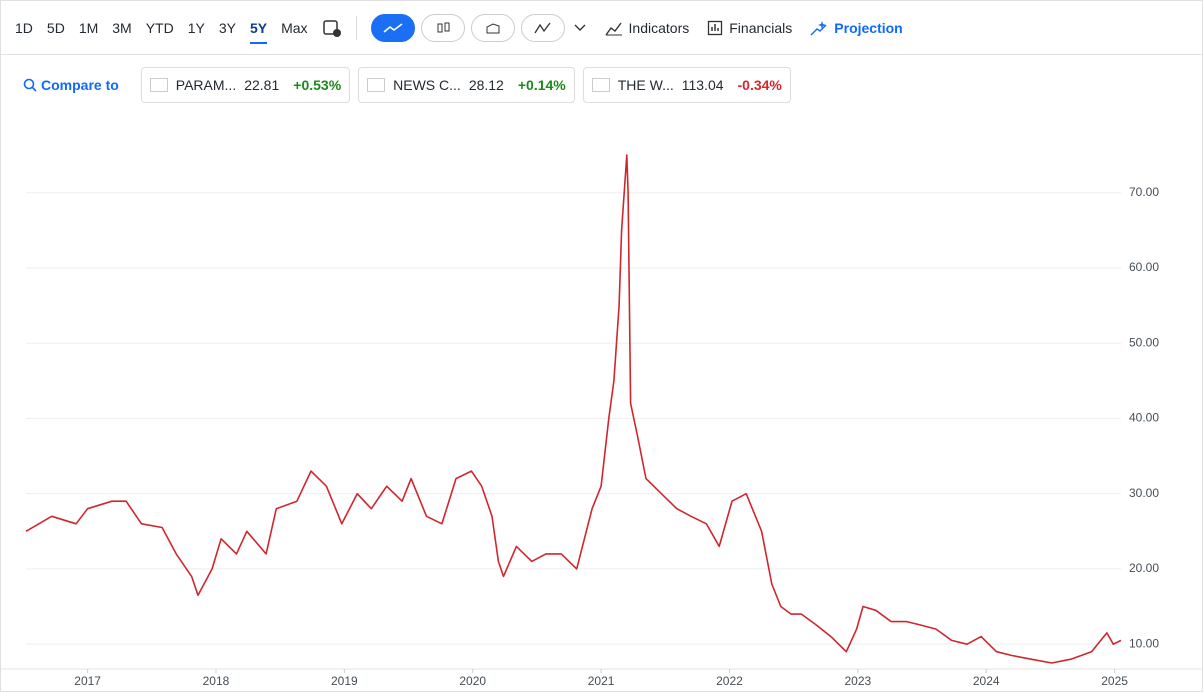  What do you see at coordinates (159, 27) in the screenshot?
I see `range-button: YTD` at bounding box center [159, 27].